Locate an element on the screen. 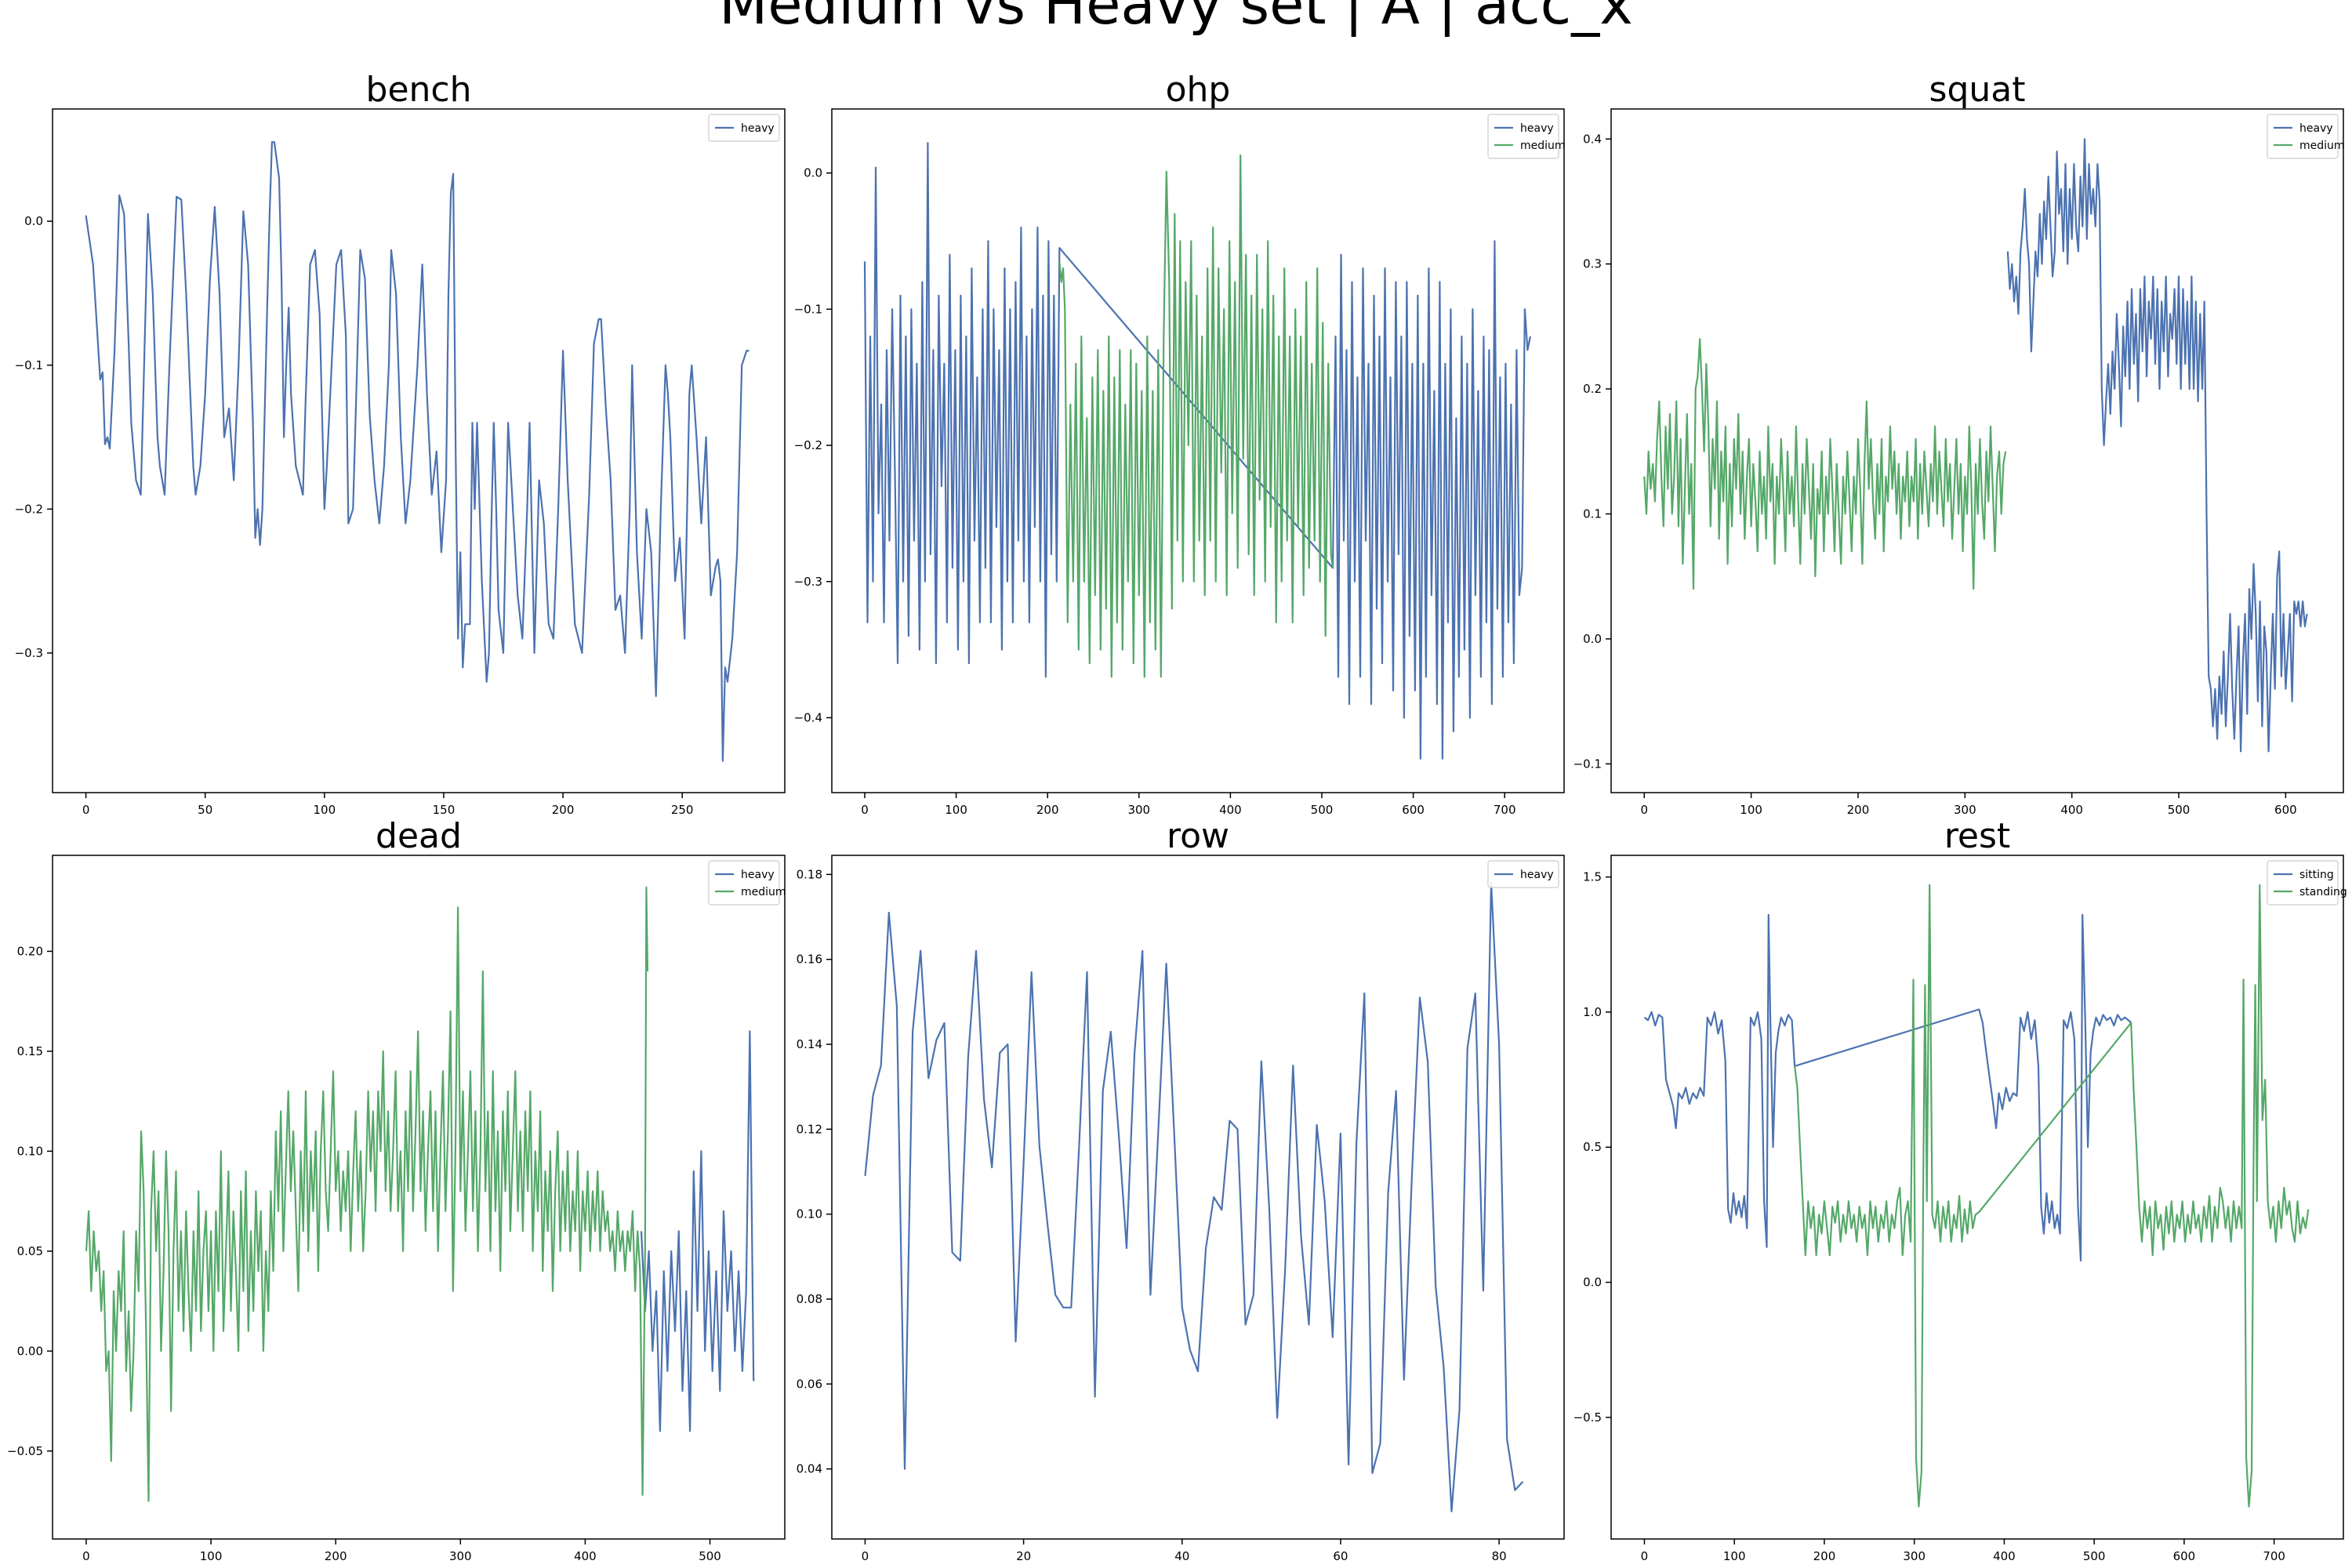 Image resolution: width=2352 pixels, height=1568 pixels. x-tick-label: 40 is located at coordinates (1181, 1556).